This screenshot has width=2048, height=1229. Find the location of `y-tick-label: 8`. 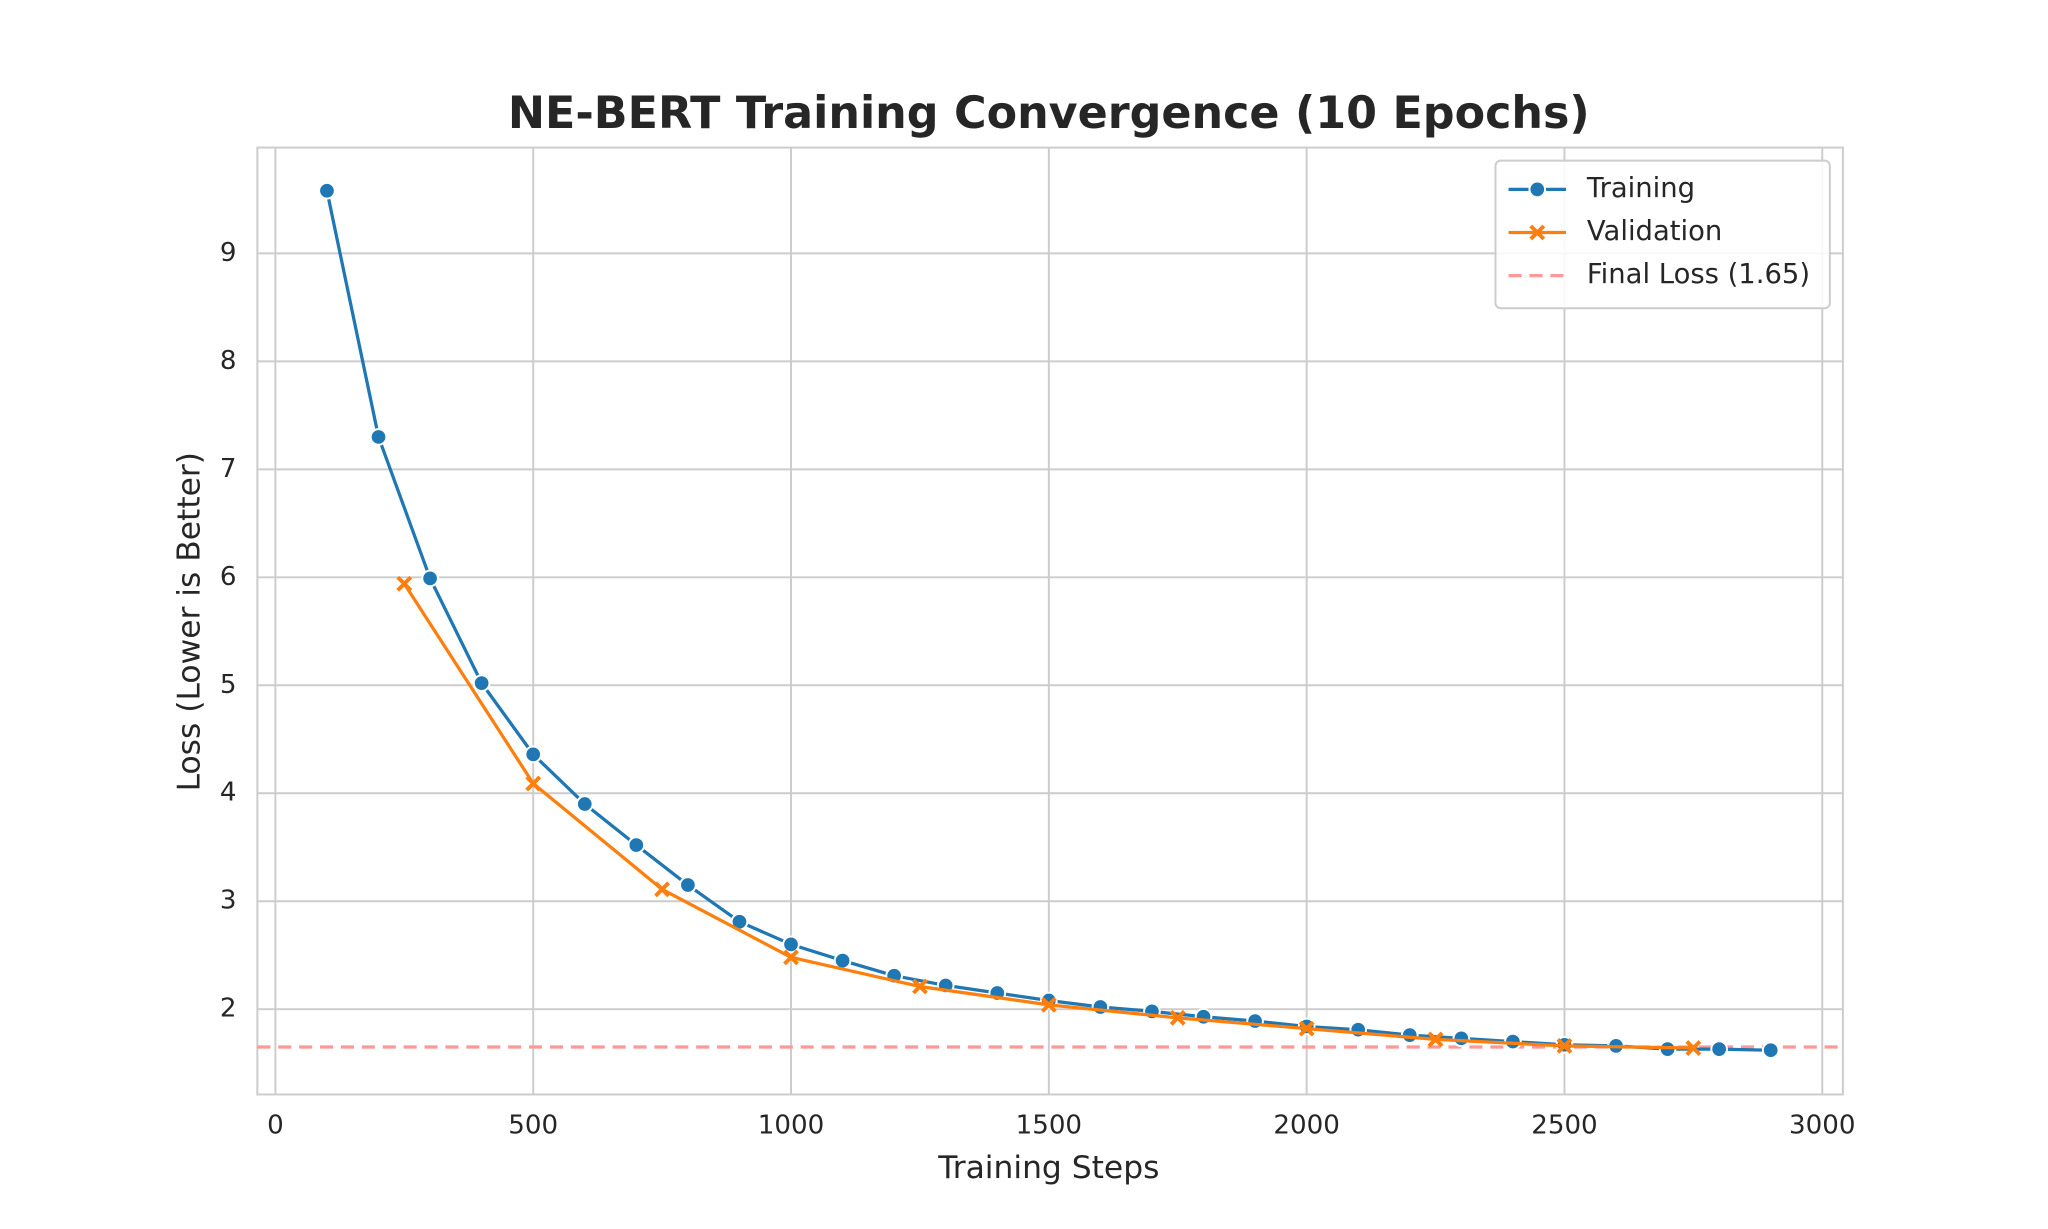

y-tick-label: 8 is located at coordinates (228, 361).